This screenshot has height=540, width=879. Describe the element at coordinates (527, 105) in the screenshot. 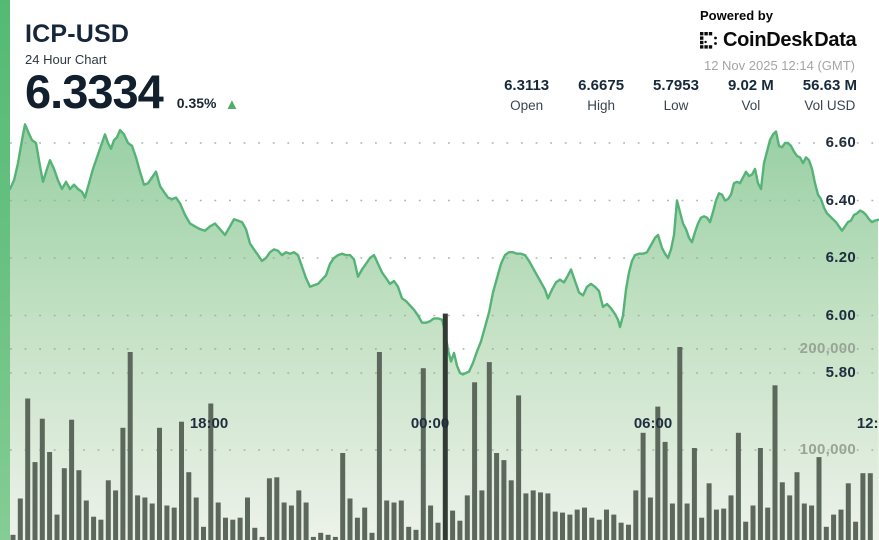

I see `stat-label: Open` at that location.